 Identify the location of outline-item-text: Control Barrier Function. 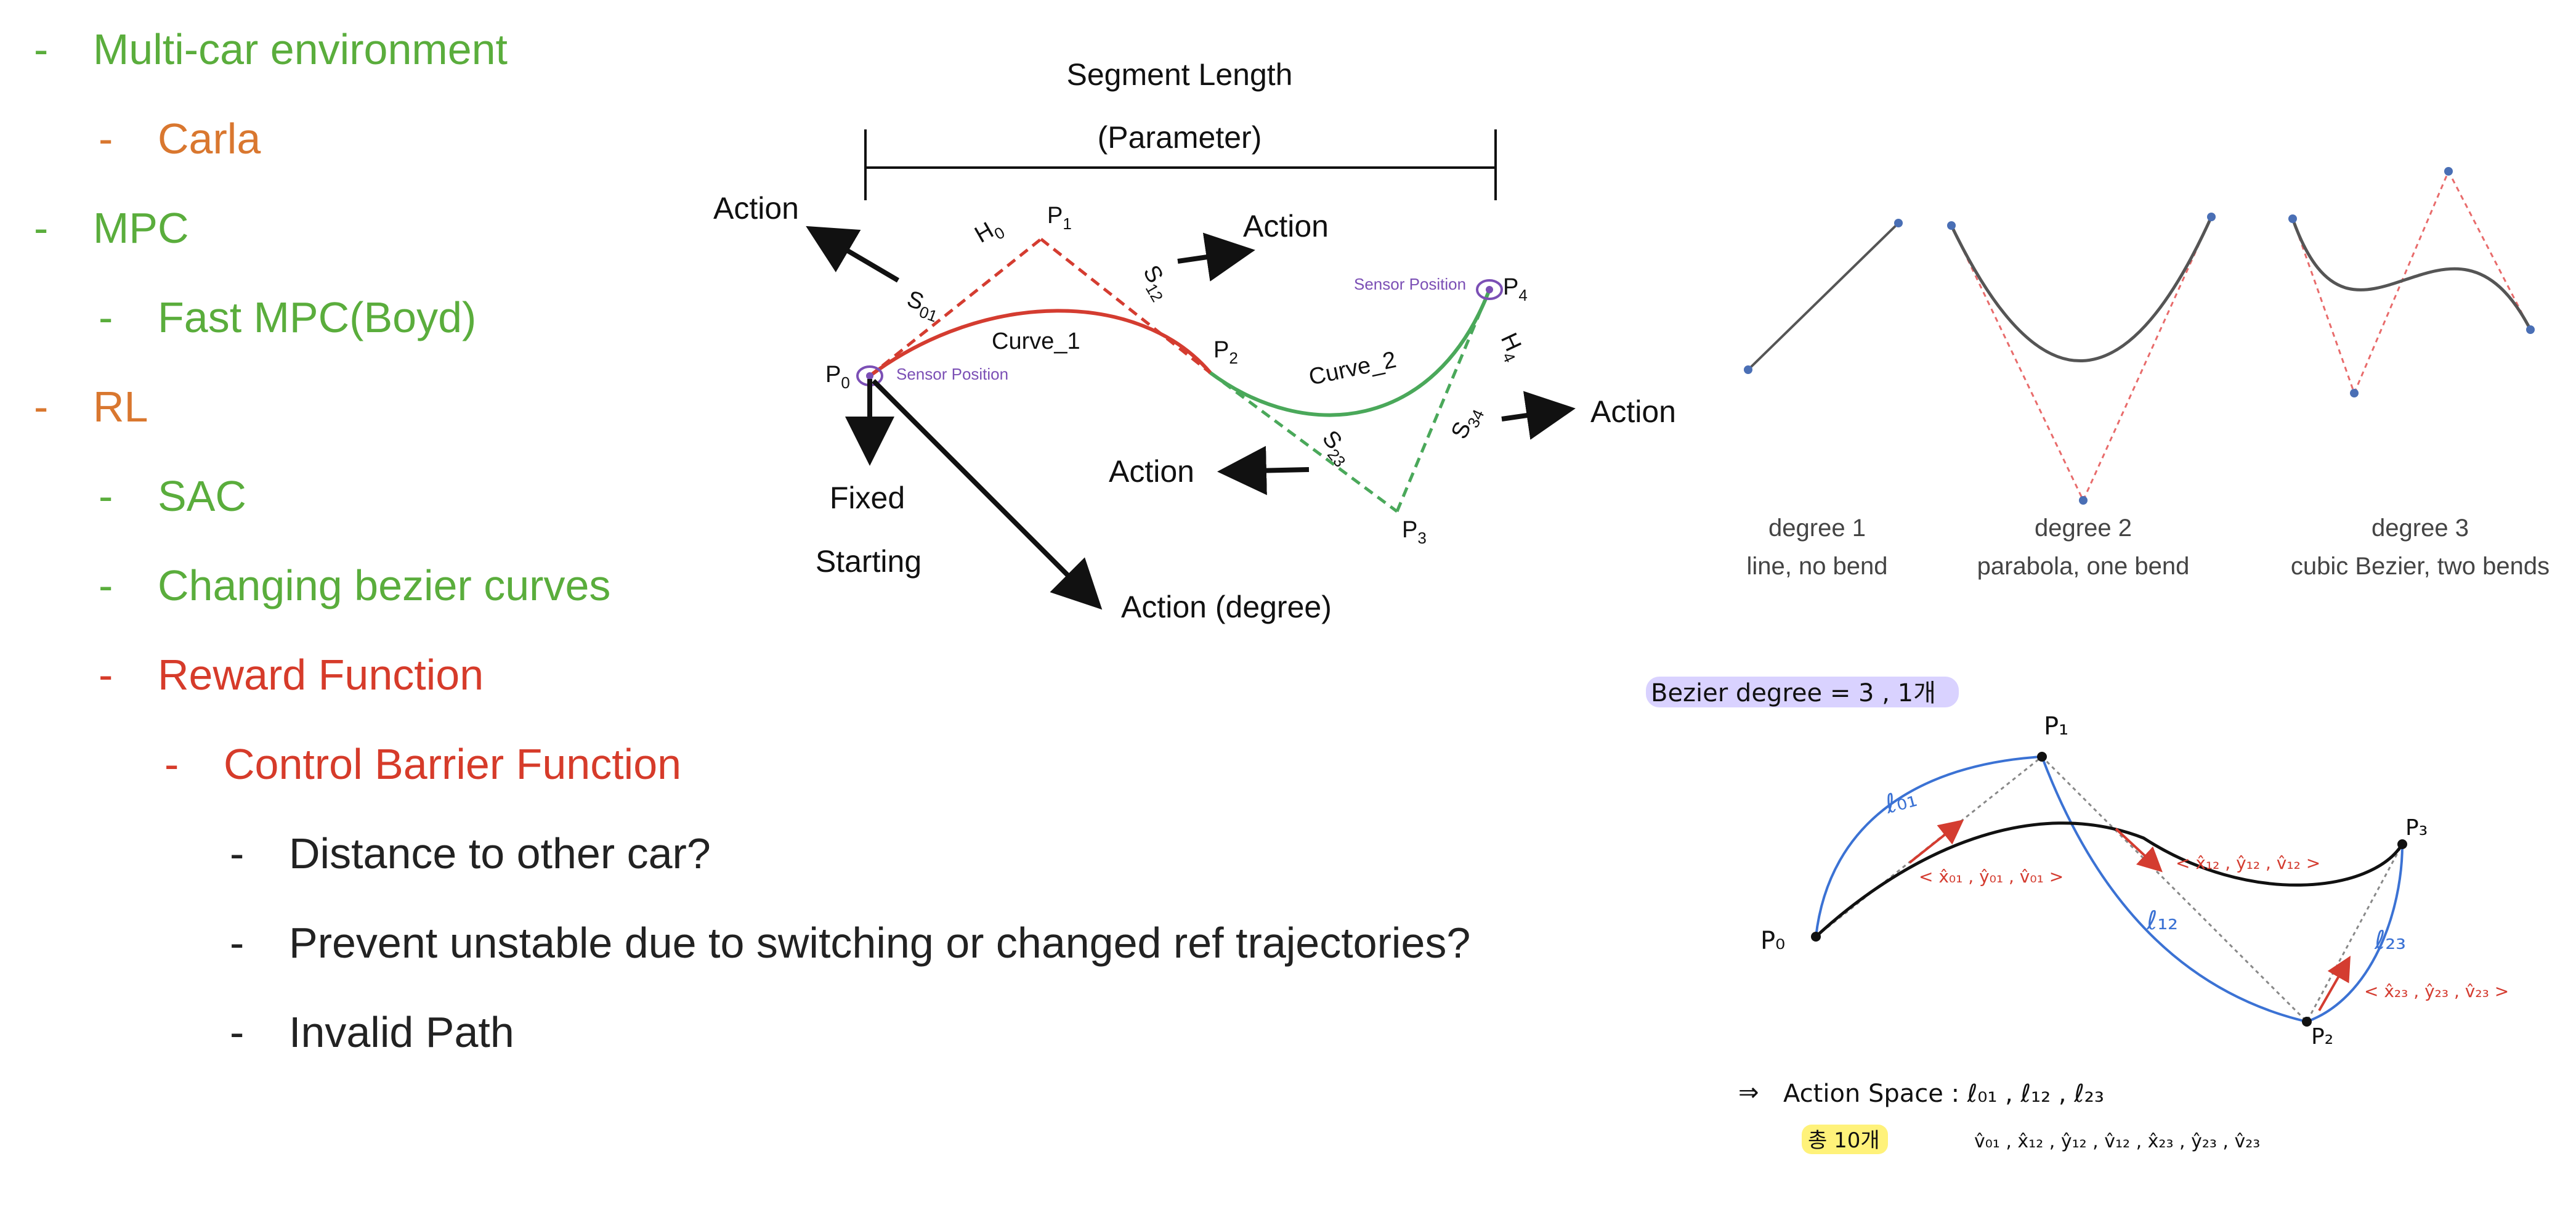
(453, 764).